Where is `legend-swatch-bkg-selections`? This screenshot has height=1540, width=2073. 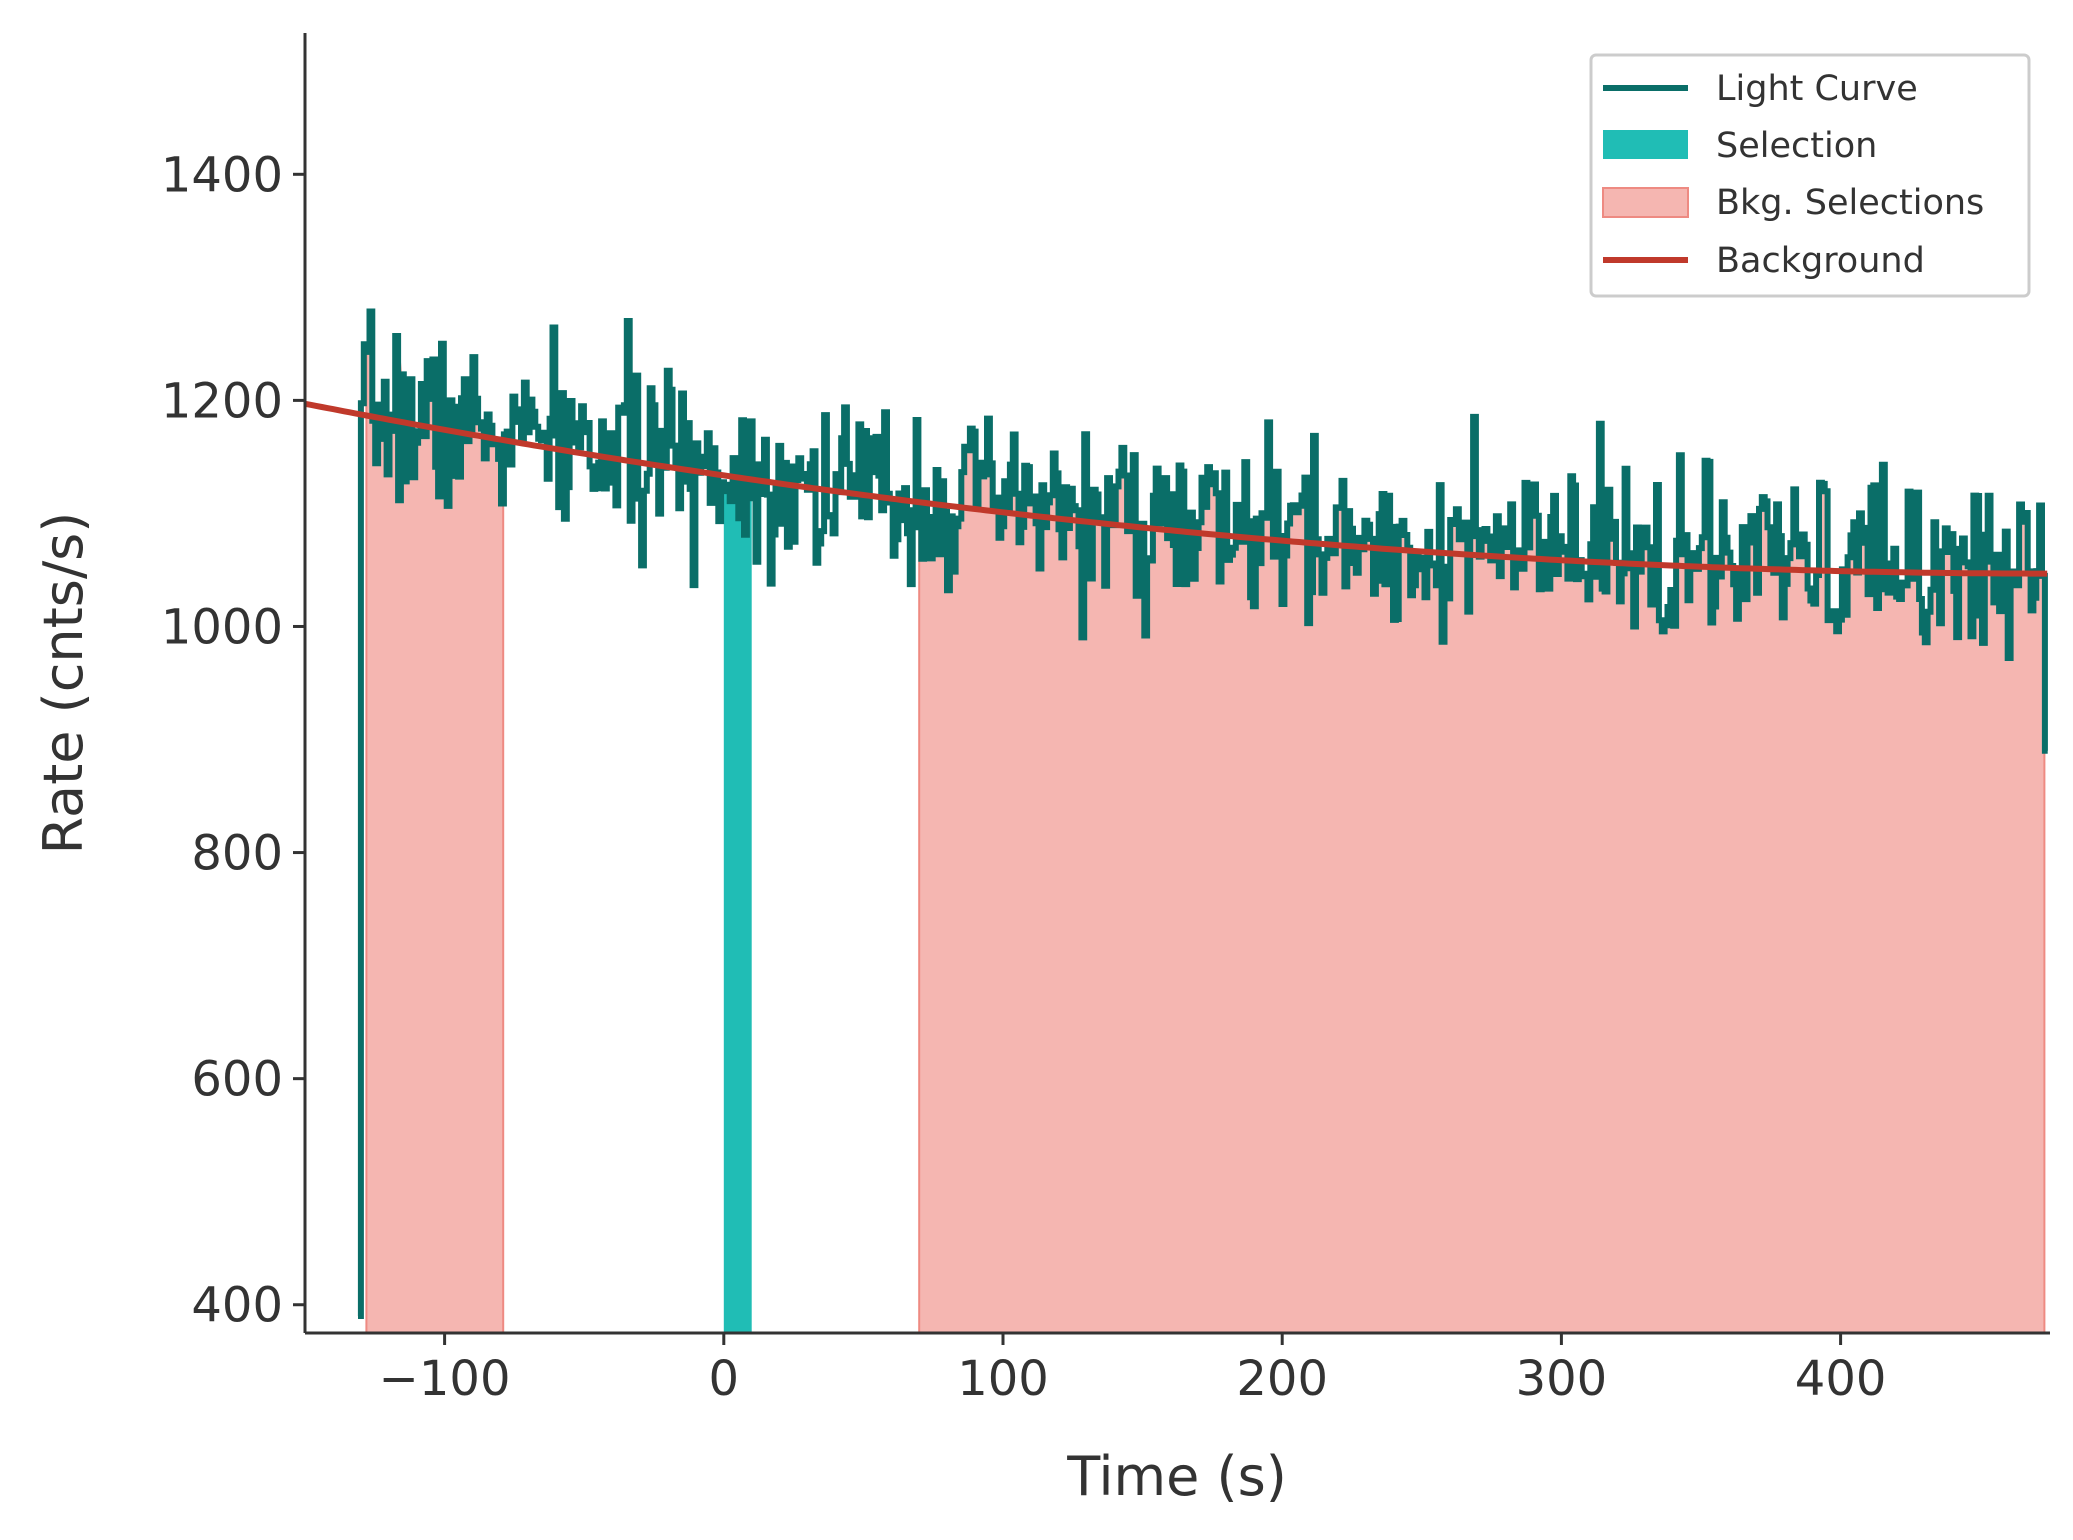
legend-swatch-bkg-selections is located at coordinates (1645, 202).